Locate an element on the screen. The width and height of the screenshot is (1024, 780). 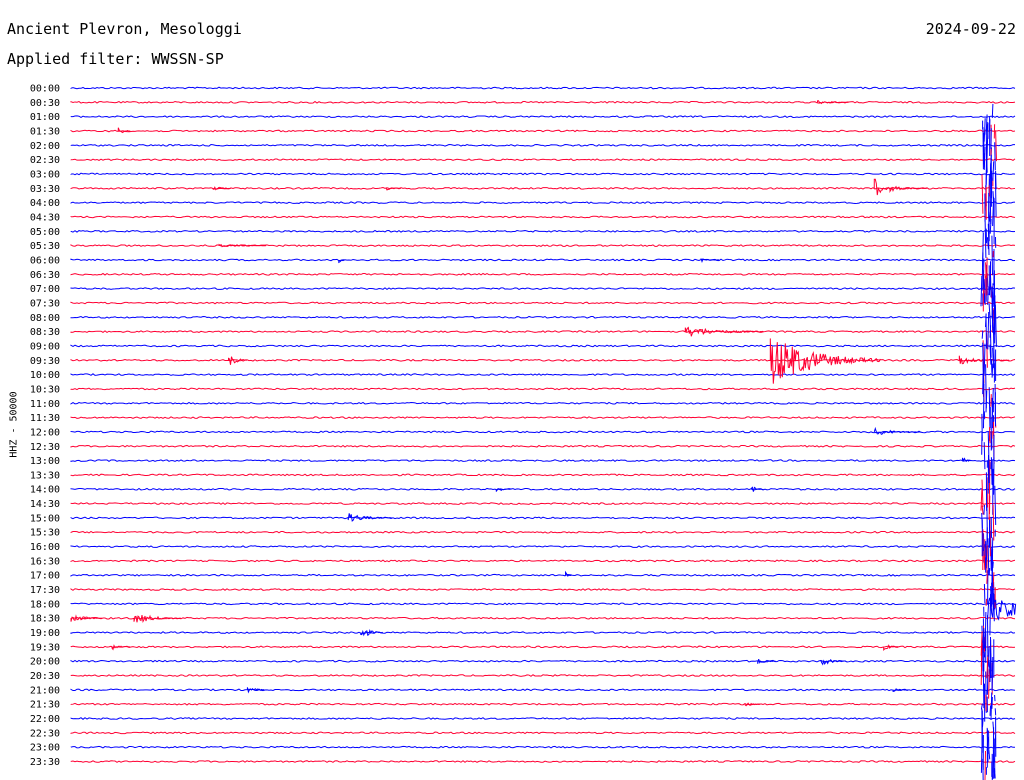
time-tick-label: 22:00 is located at coordinates (45, 719).